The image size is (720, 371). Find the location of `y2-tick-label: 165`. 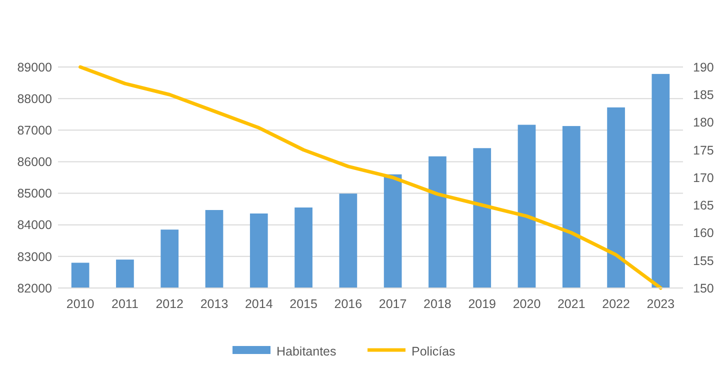

y2-tick-label: 165 is located at coordinates (703, 205).